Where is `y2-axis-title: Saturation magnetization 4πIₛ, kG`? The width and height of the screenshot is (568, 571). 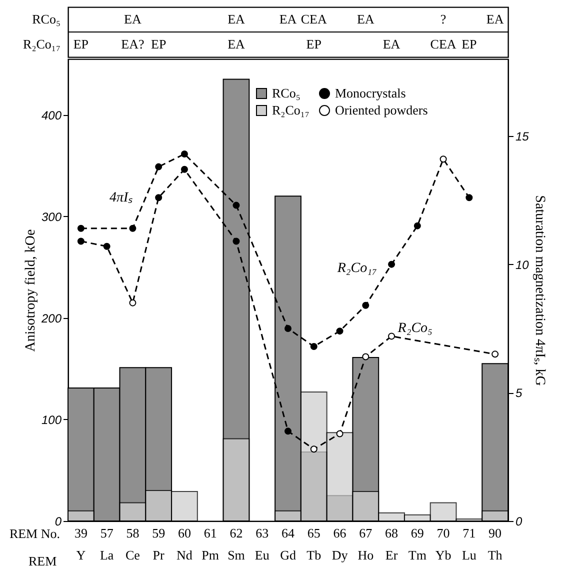
y2-axis-title: Saturation magnetization 4πIₛ, kG is located at coordinates (539, 290).